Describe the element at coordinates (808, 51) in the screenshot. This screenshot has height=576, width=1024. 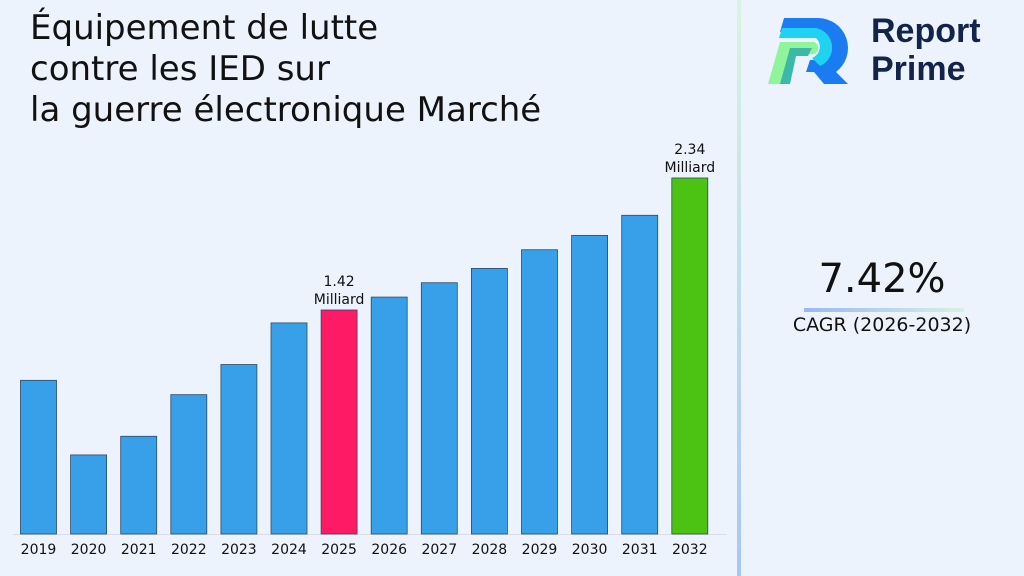
I see `report-prime-logo-icon` at that location.